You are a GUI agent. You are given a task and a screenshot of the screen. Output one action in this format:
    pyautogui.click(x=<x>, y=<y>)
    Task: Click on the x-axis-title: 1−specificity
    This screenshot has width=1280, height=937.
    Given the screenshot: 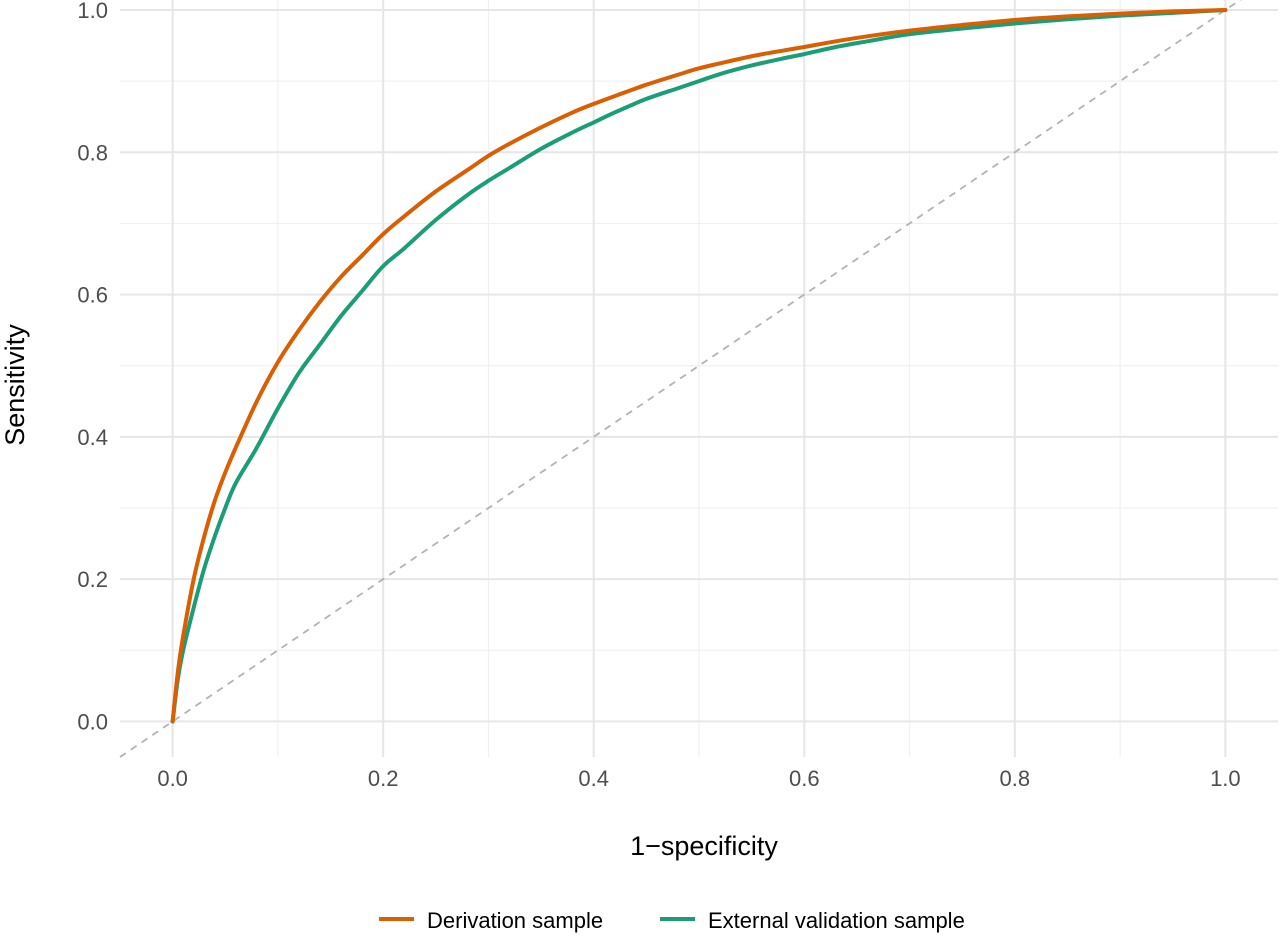 What is the action you would take?
    pyautogui.click(x=704, y=846)
    